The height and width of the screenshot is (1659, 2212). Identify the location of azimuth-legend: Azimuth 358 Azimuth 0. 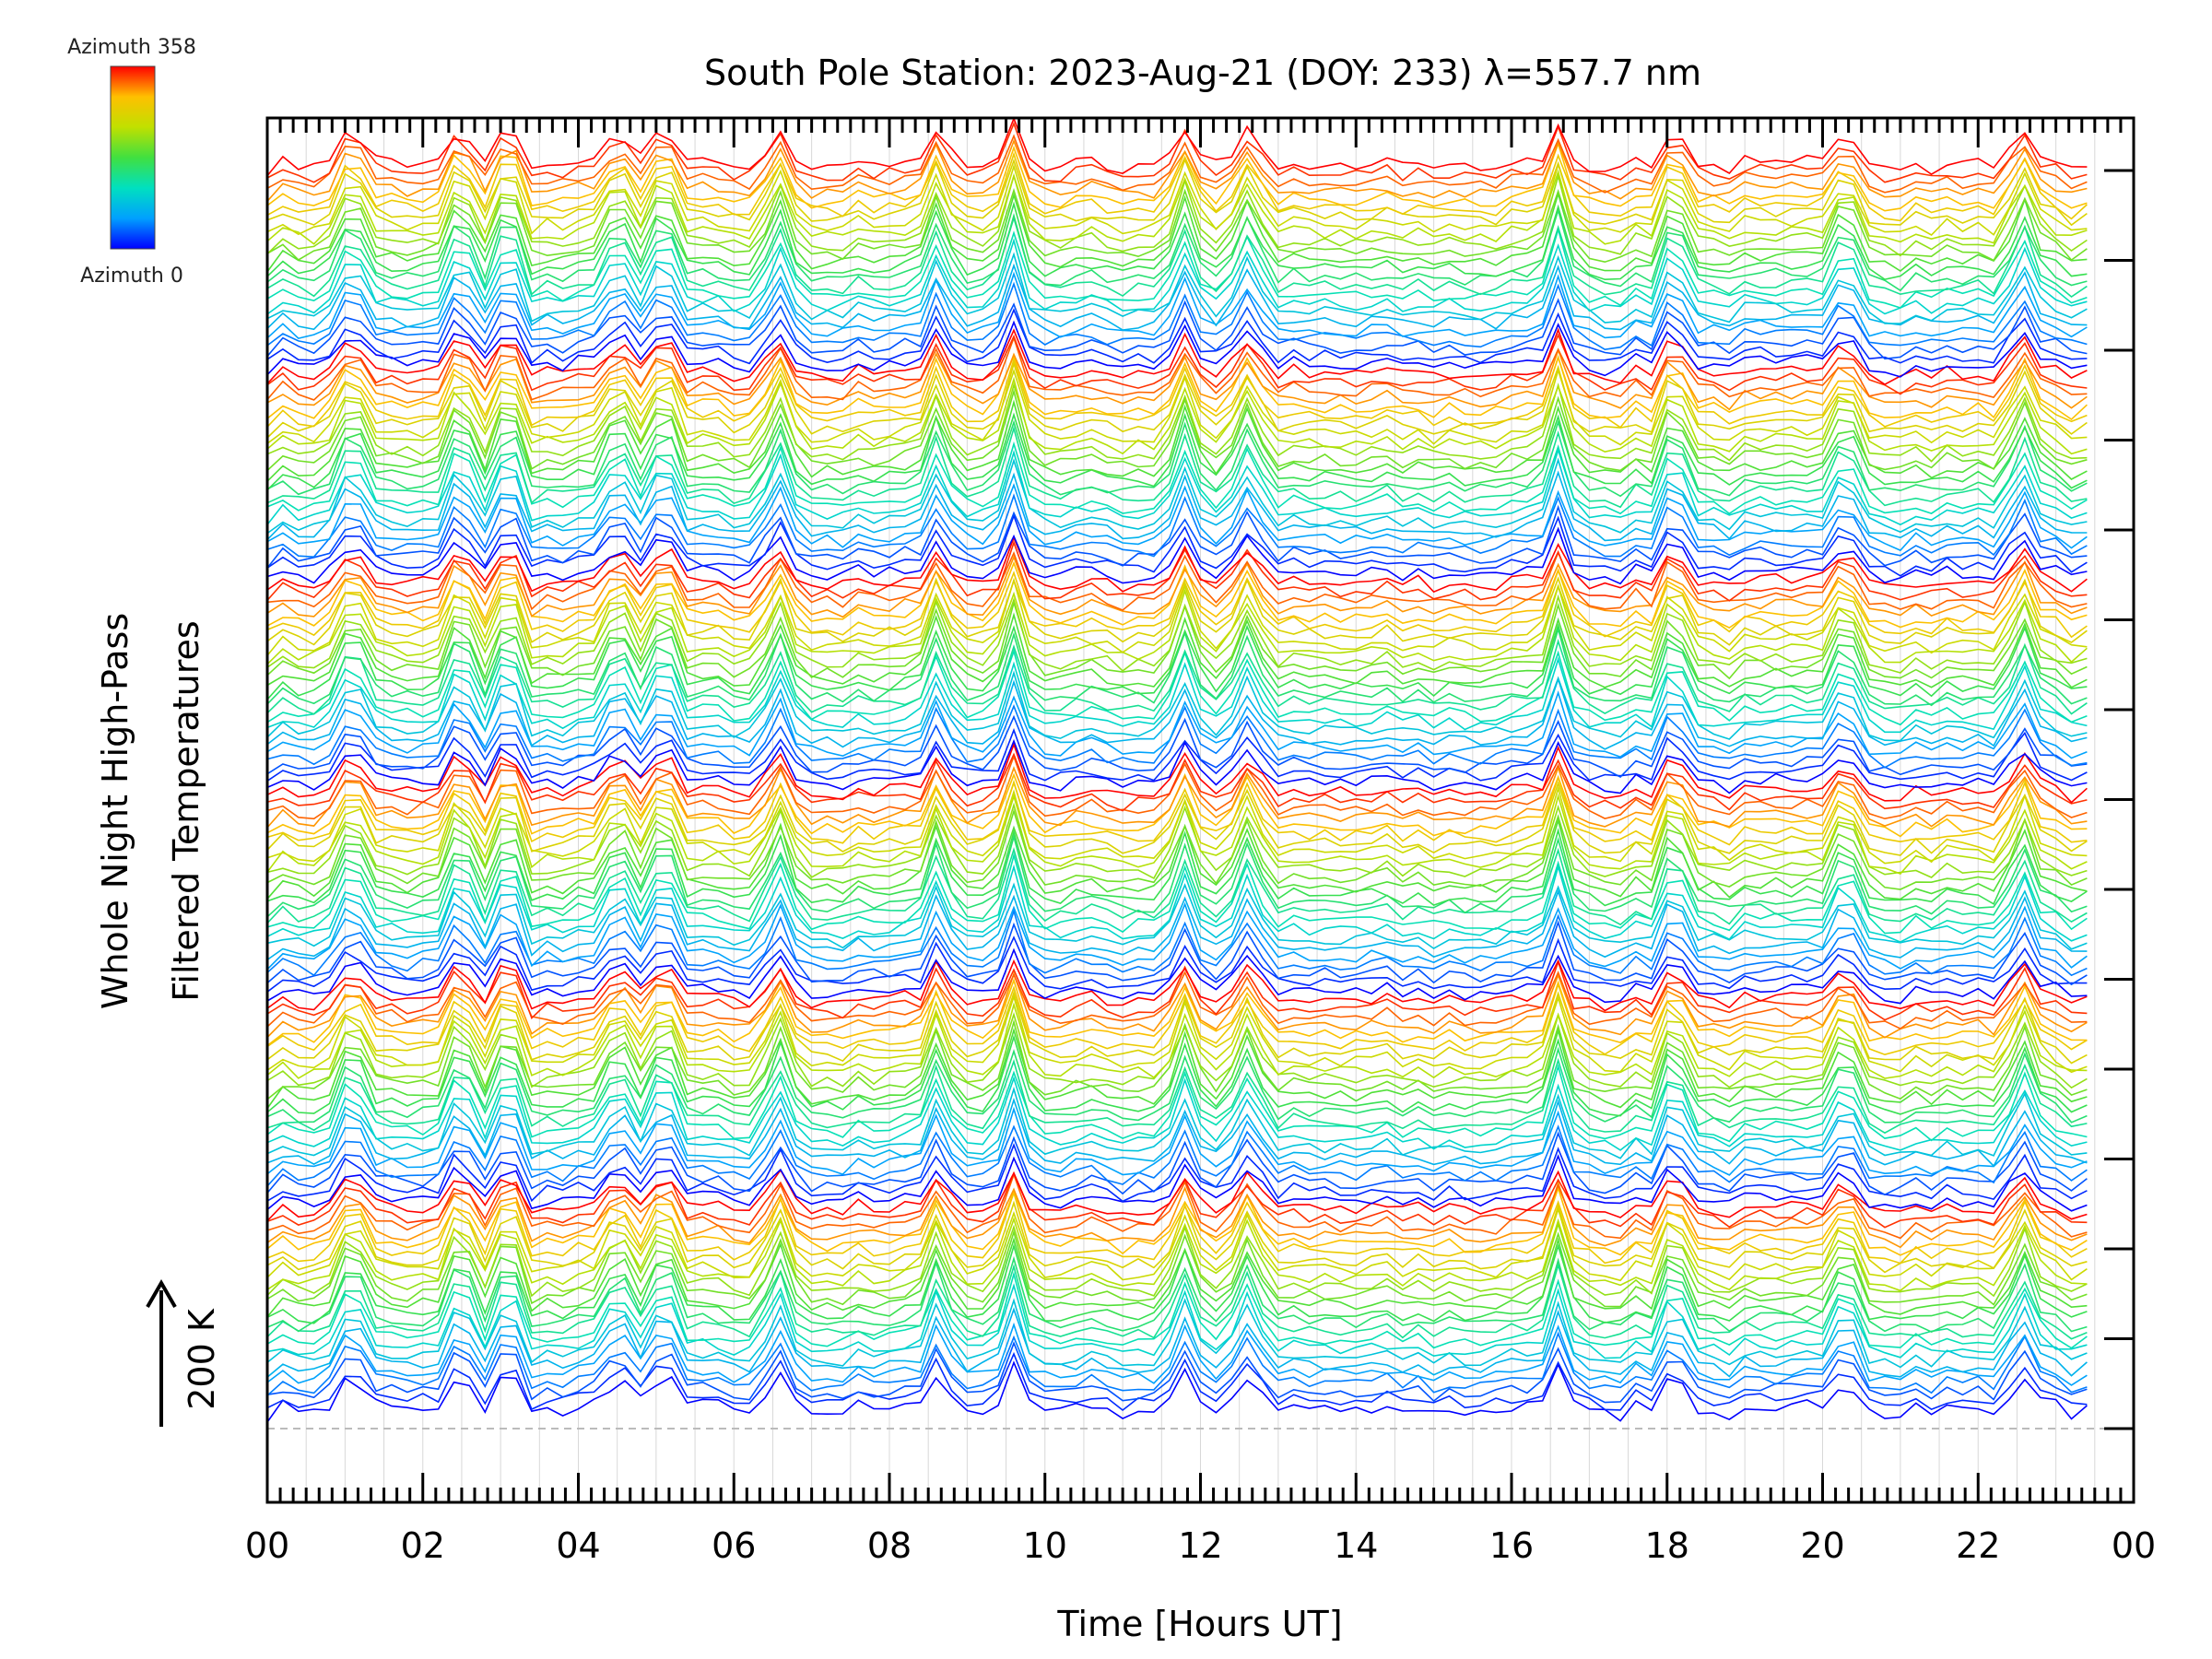
(131, 162).